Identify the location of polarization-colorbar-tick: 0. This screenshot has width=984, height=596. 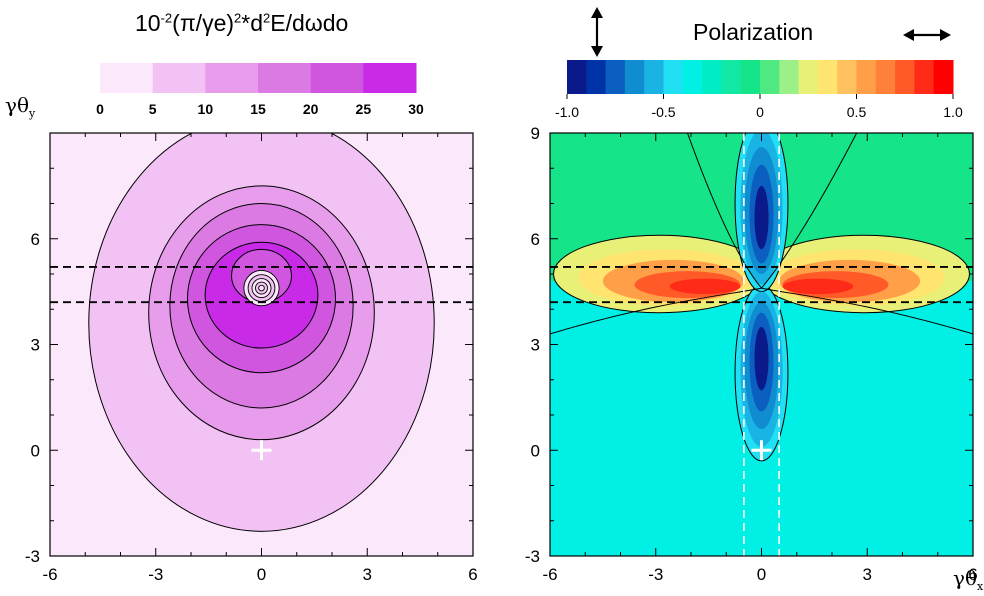
(760, 112).